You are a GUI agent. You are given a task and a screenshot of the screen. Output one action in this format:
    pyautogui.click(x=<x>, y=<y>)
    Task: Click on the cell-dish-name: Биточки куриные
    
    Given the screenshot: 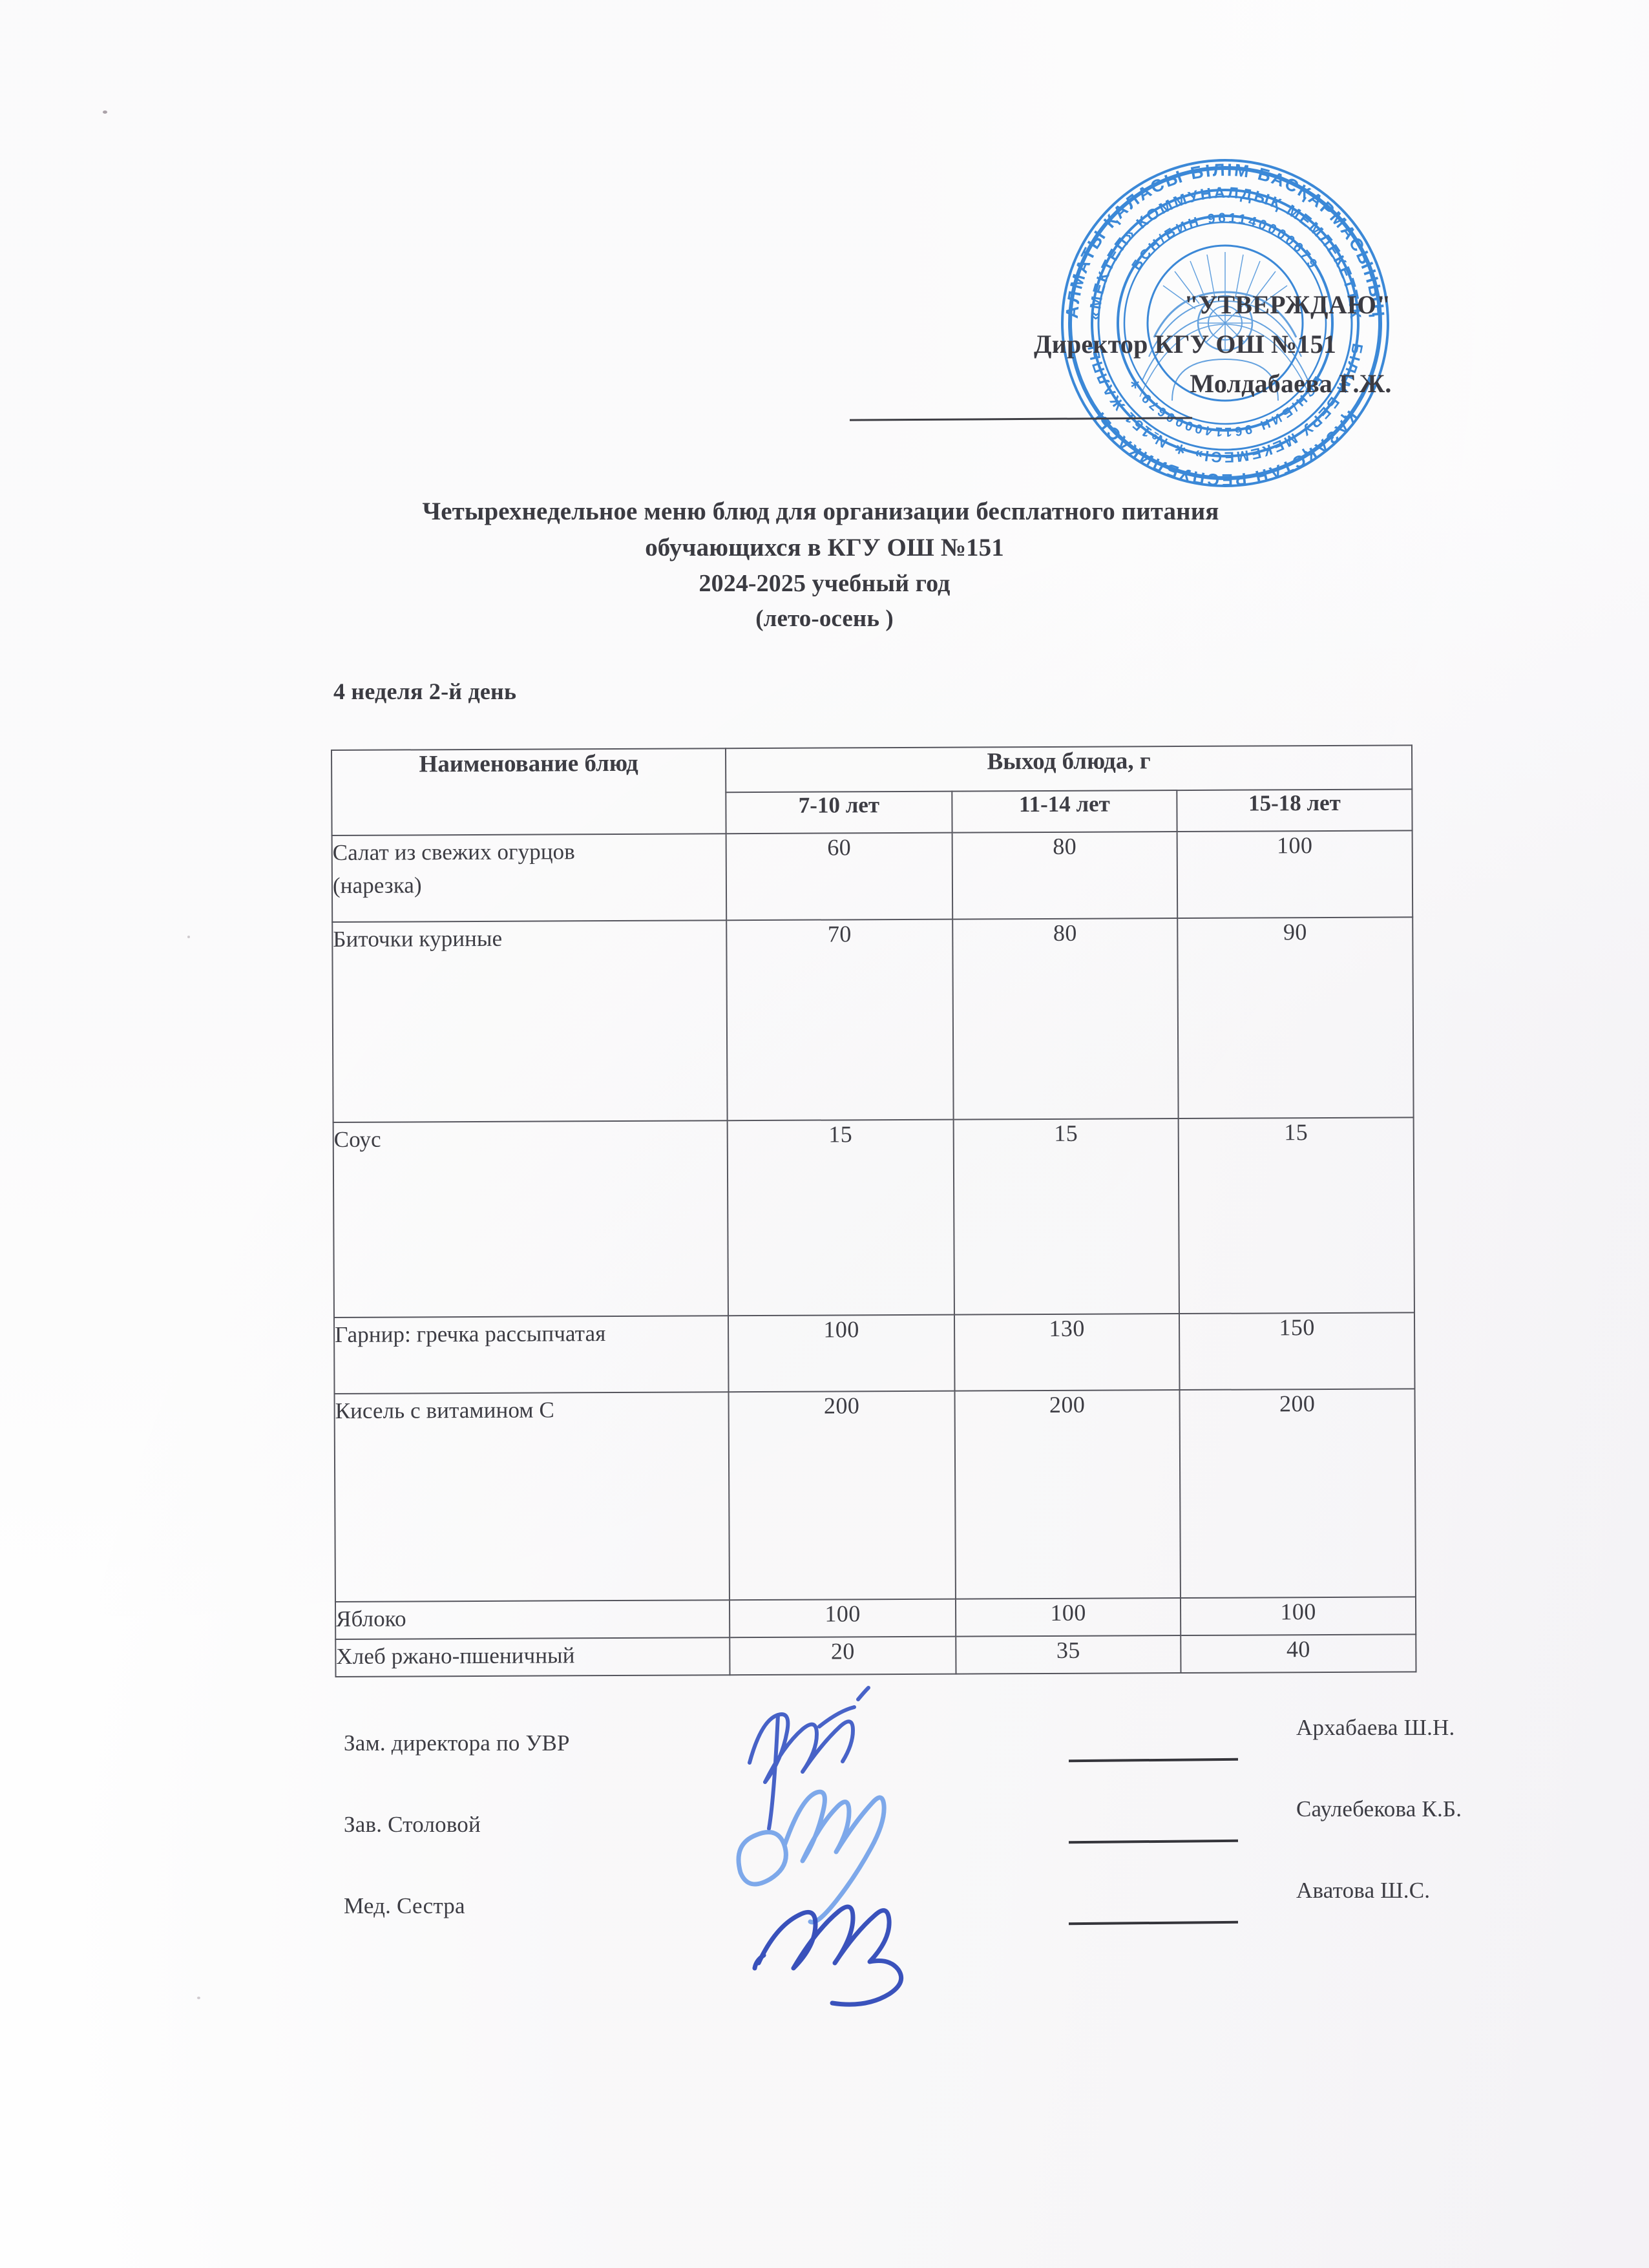 What is the action you would take?
    pyautogui.click(x=530, y=1021)
    